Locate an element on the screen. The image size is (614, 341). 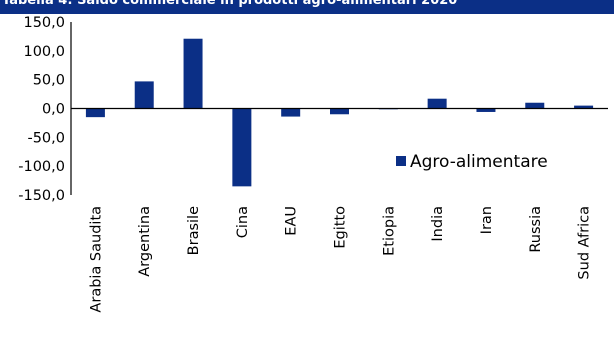
x-tick-label: Egitto is located at coordinates (341, 227).